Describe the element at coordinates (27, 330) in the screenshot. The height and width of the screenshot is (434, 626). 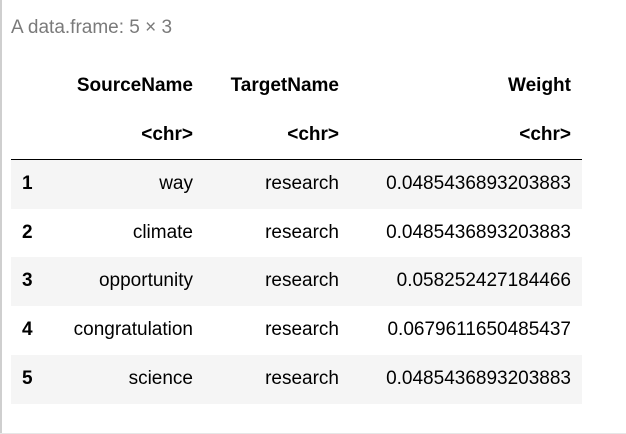
I see `row-index: 4` at that location.